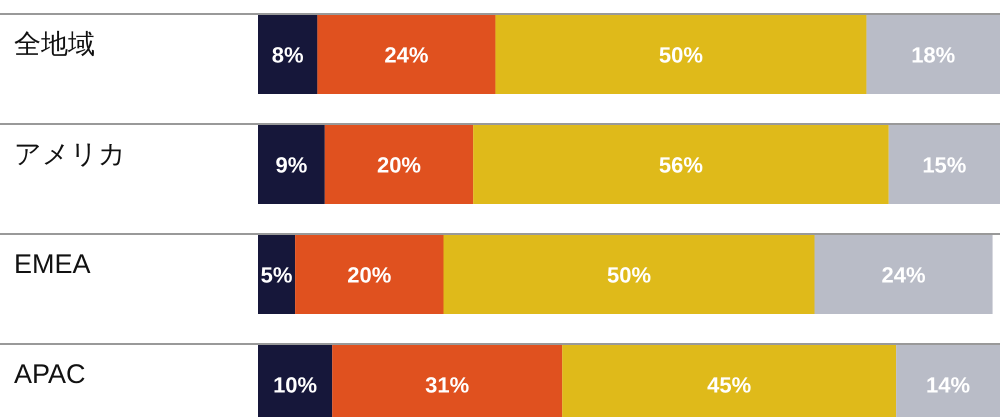 This screenshot has width=1000, height=417. I want to click on data-label: 10%, so click(295, 385).